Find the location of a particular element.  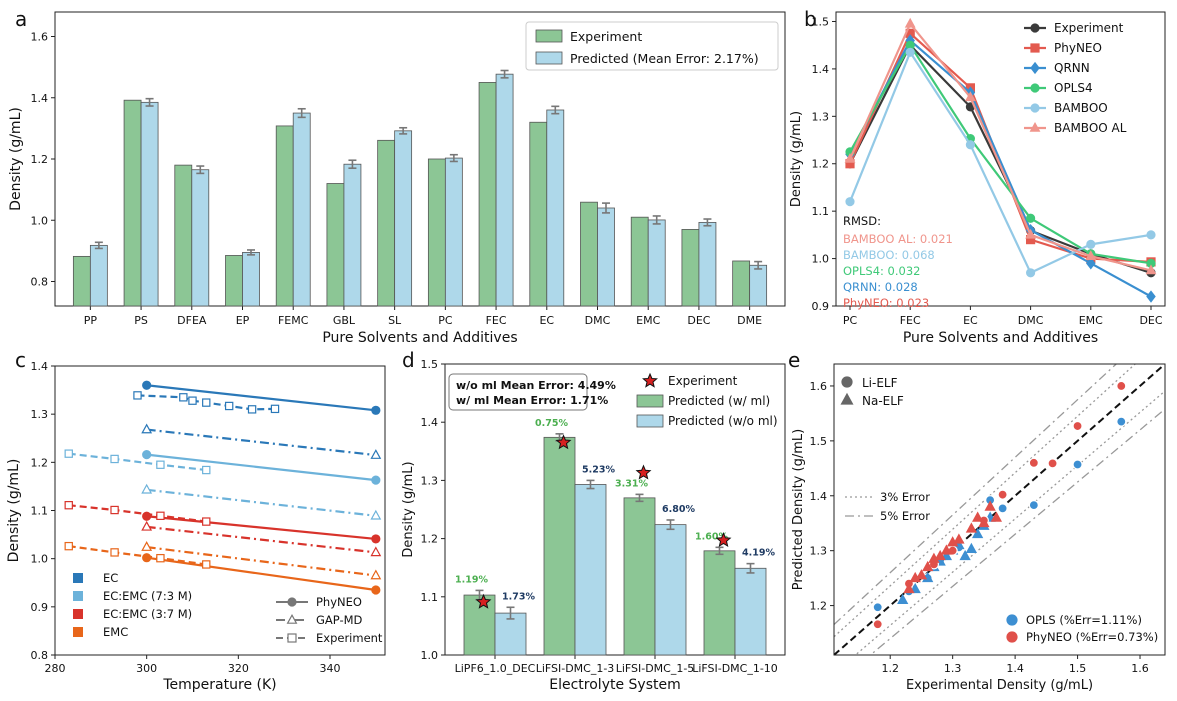

y-tick-label: 0.9 is located at coordinates (821, 306).